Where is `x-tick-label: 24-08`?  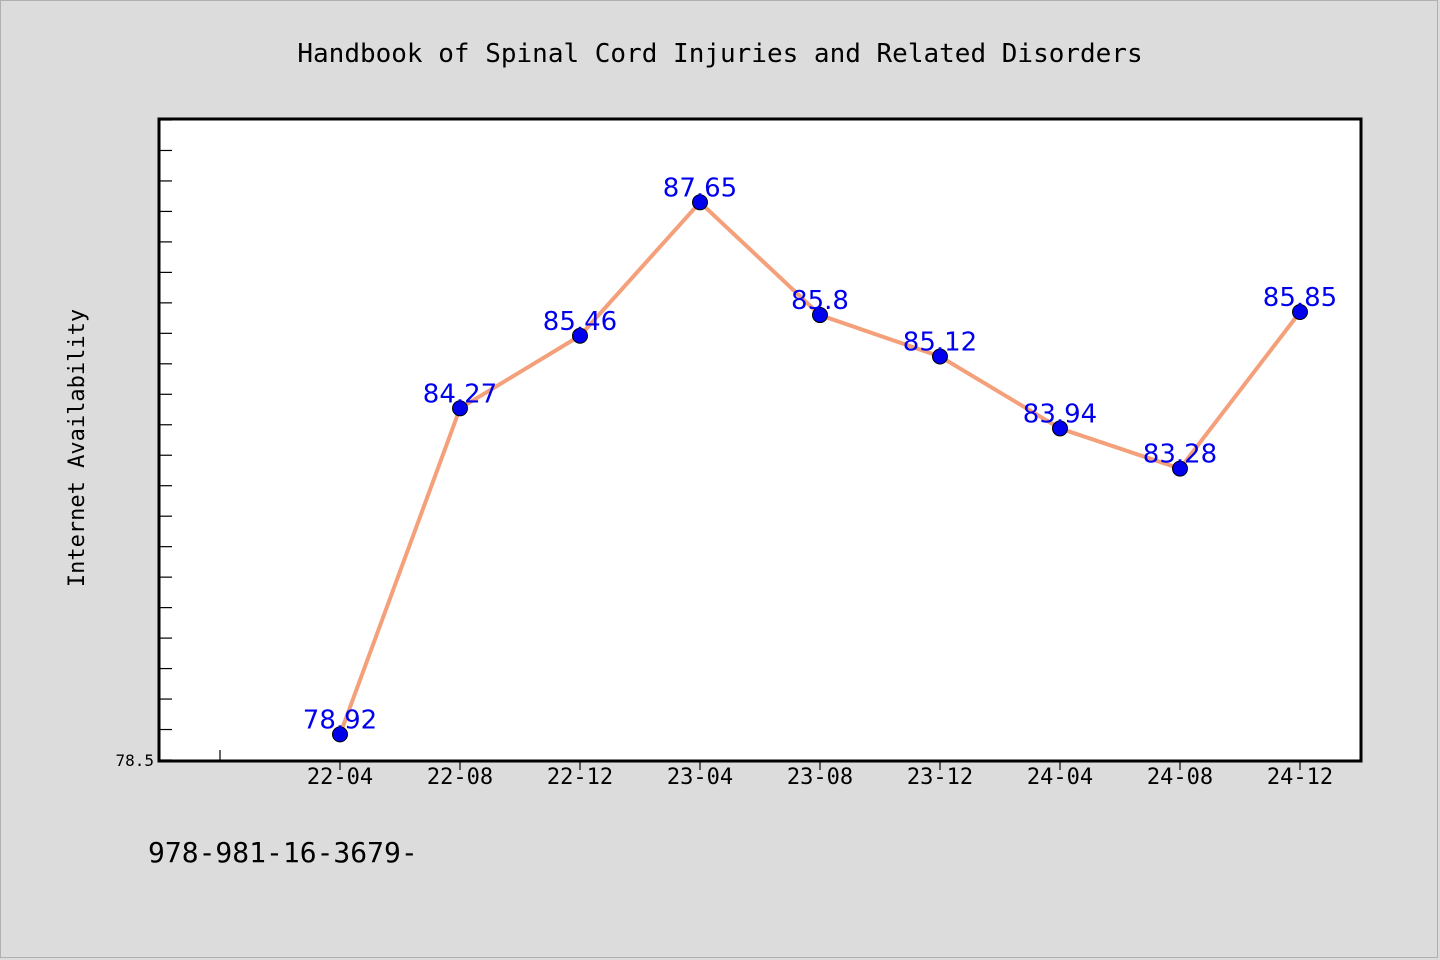 x-tick-label: 24-08 is located at coordinates (1180, 777).